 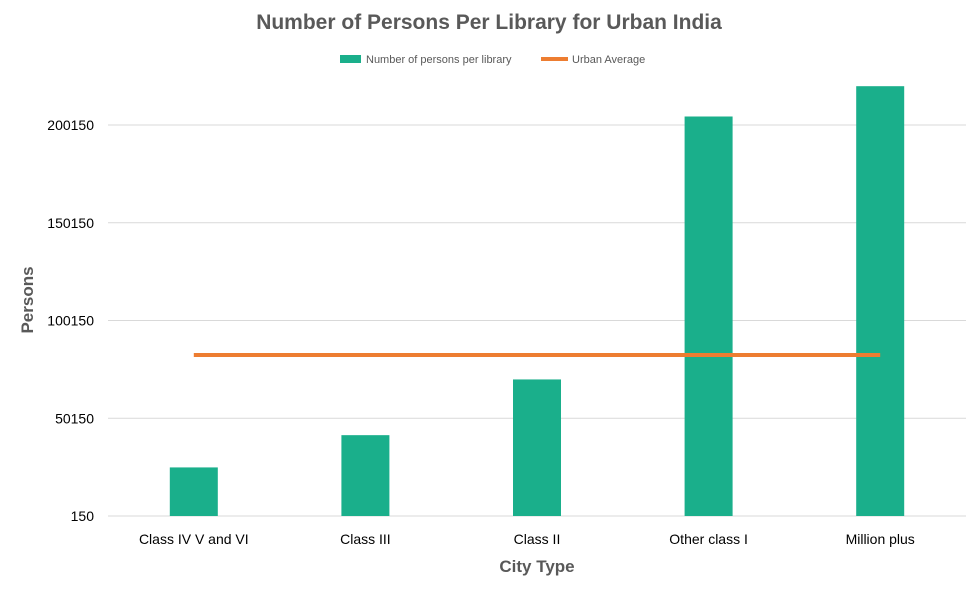 What do you see at coordinates (365, 475) in the screenshot?
I see `bar-class-iii` at bounding box center [365, 475].